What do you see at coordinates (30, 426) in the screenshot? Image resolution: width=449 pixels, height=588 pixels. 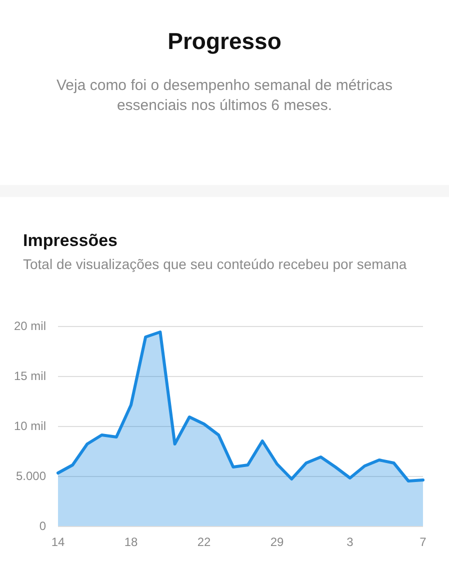 I see `y-tick-label: 10 mil` at bounding box center [30, 426].